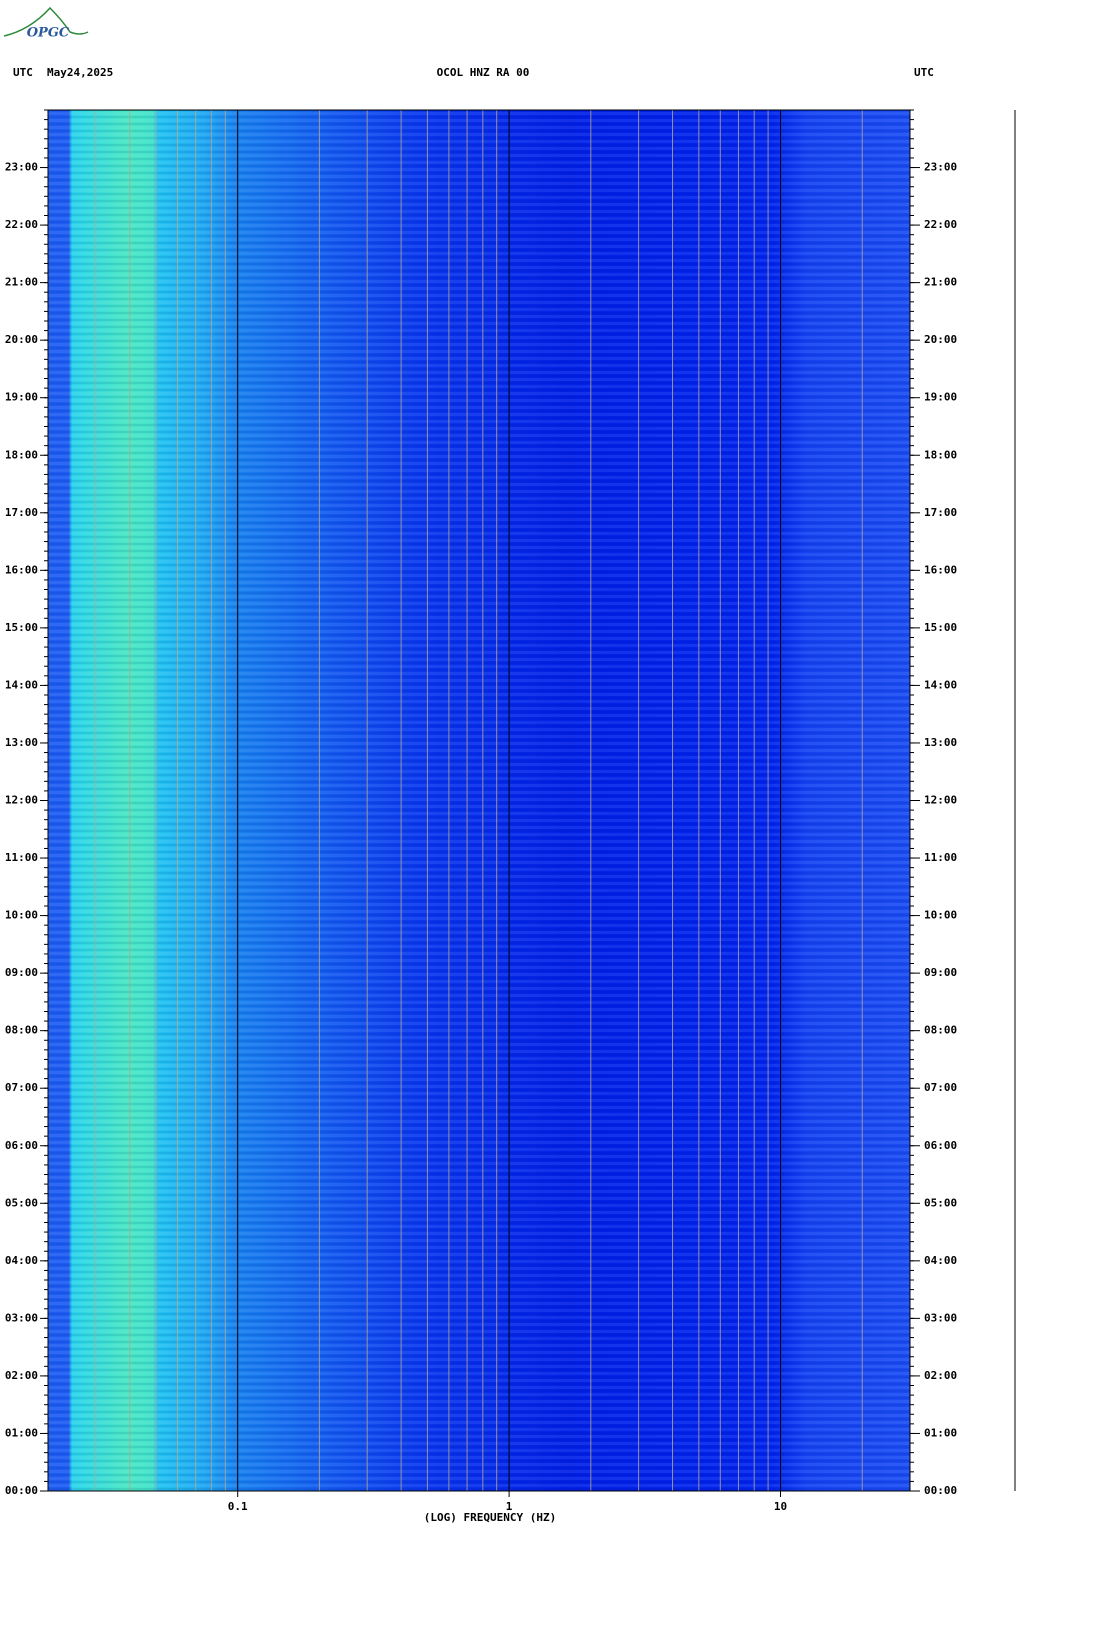 This screenshot has height=1634, width=1102. I want to click on logo-text: OPGC, so click(48, 33).